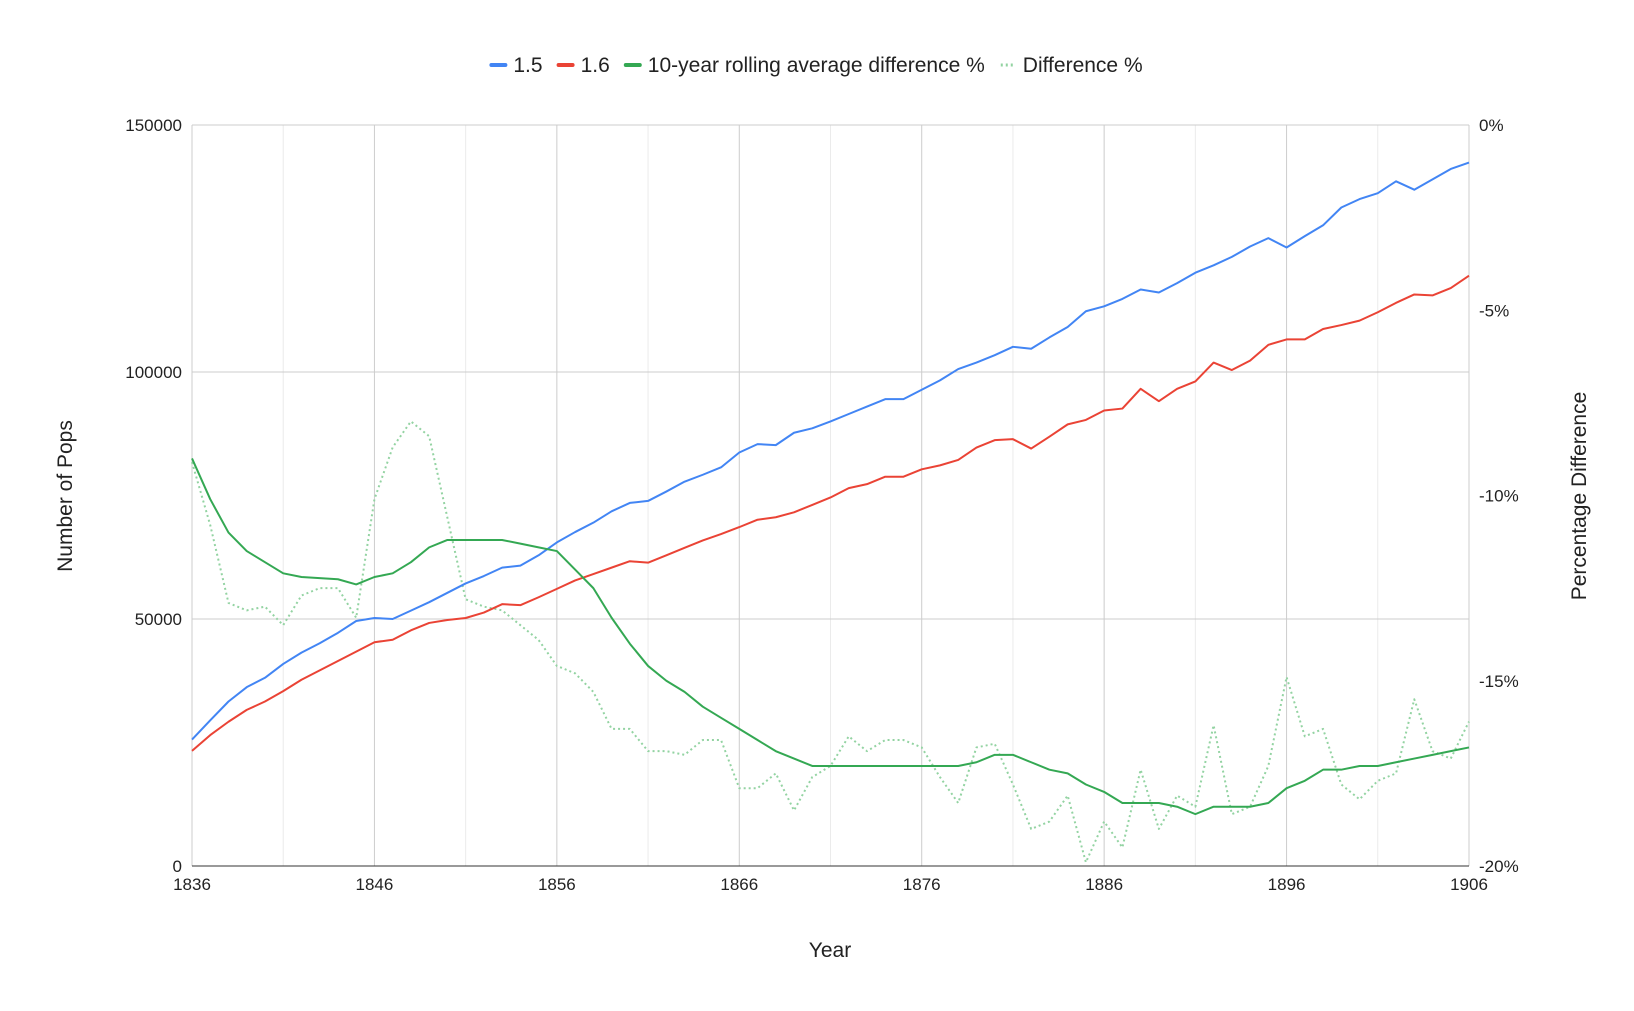 Image resolution: width=1634 pixels, height=1011 pixels. I want to click on y-tick-label: 150000, so click(153, 125).